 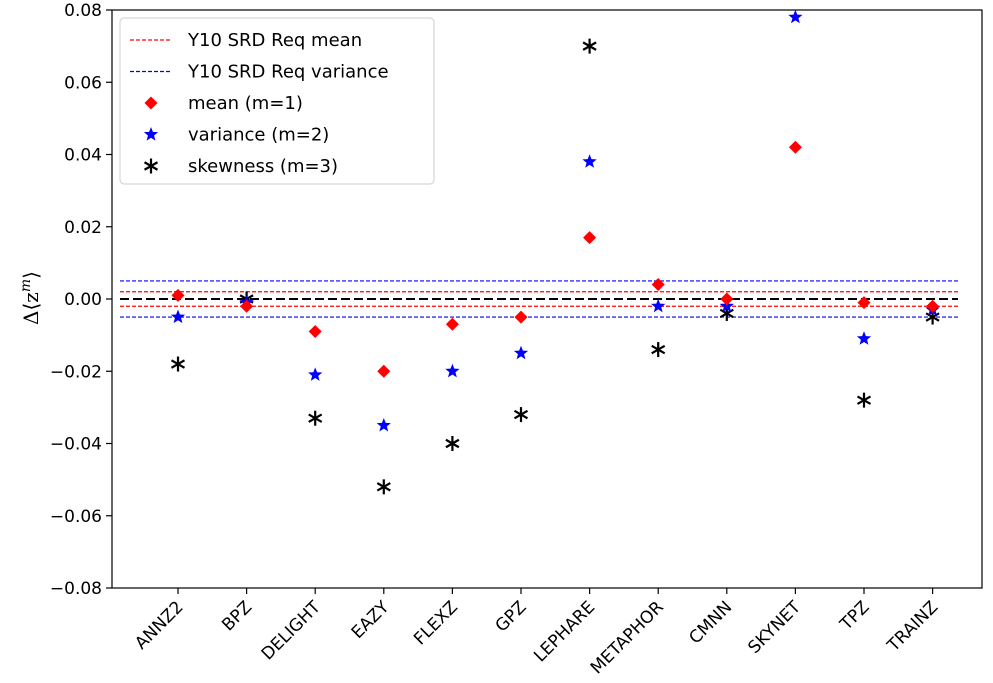 I want to click on x-tick-label-gpz: GPZ, so click(x=511, y=616).